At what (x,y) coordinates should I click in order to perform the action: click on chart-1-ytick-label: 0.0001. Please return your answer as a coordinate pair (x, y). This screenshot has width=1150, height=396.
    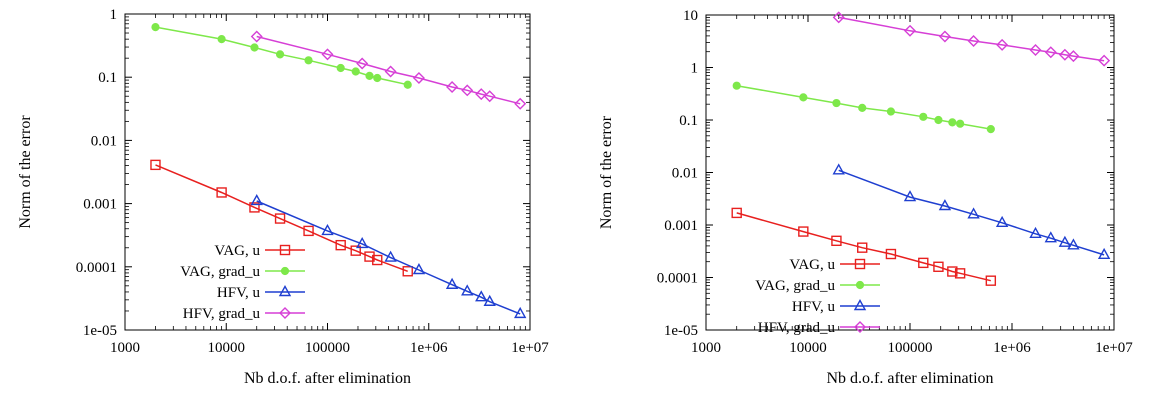
    Looking at the image, I should click on (96, 268).